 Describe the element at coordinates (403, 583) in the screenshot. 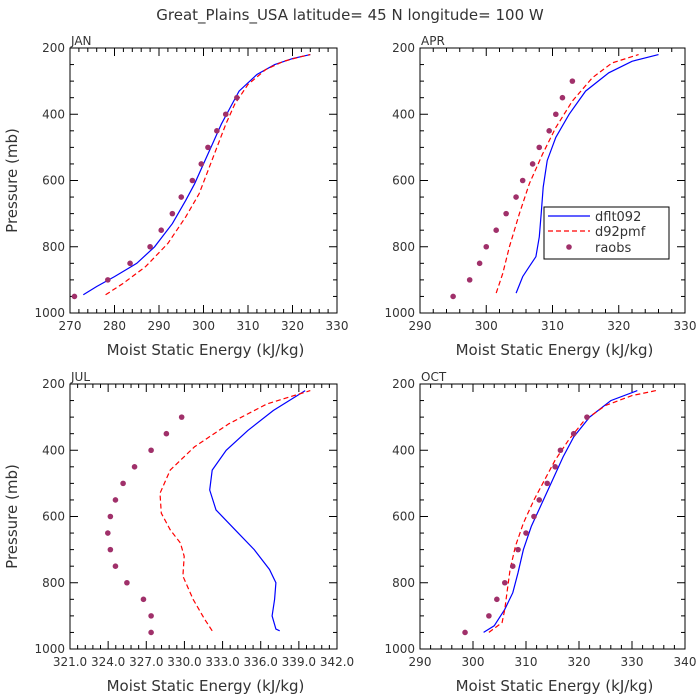

I see `oct-ytick-label: 800` at that location.